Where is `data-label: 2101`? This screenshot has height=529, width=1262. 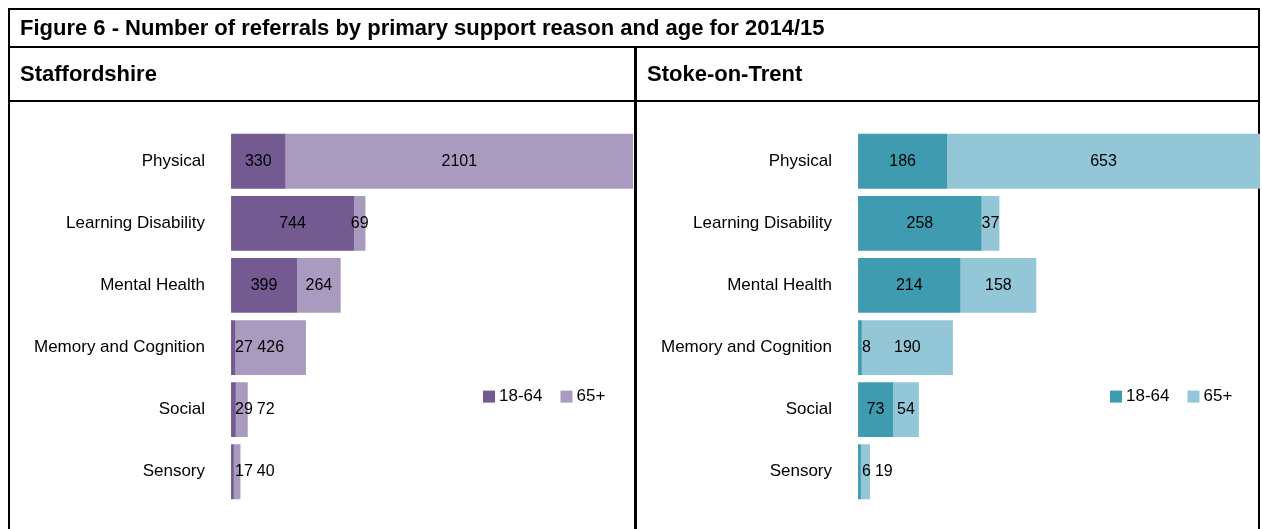 data-label: 2101 is located at coordinates (459, 160).